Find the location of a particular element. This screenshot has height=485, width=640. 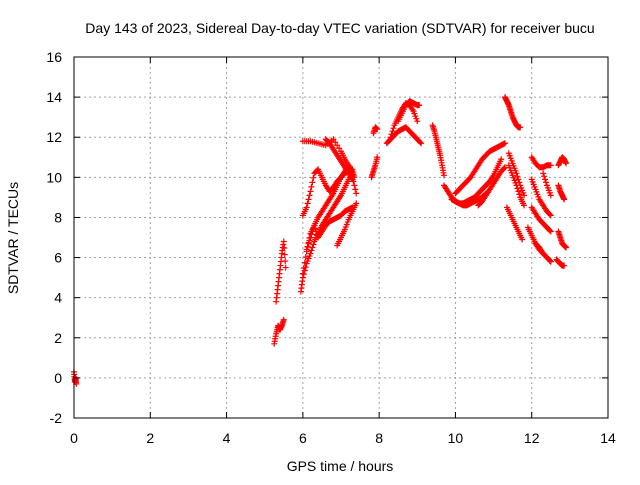

x-tick-label: 2 is located at coordinates (150, 438).